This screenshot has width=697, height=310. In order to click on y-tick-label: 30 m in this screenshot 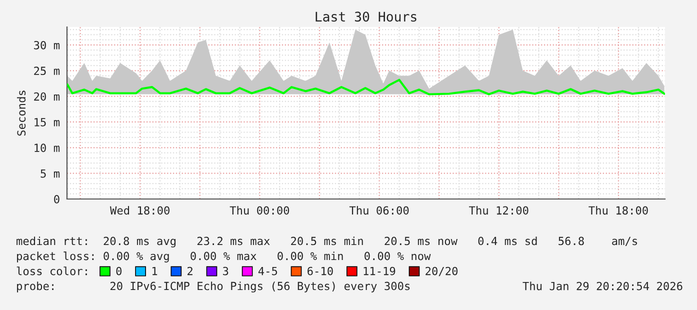, I will do `click(47, 45)`.